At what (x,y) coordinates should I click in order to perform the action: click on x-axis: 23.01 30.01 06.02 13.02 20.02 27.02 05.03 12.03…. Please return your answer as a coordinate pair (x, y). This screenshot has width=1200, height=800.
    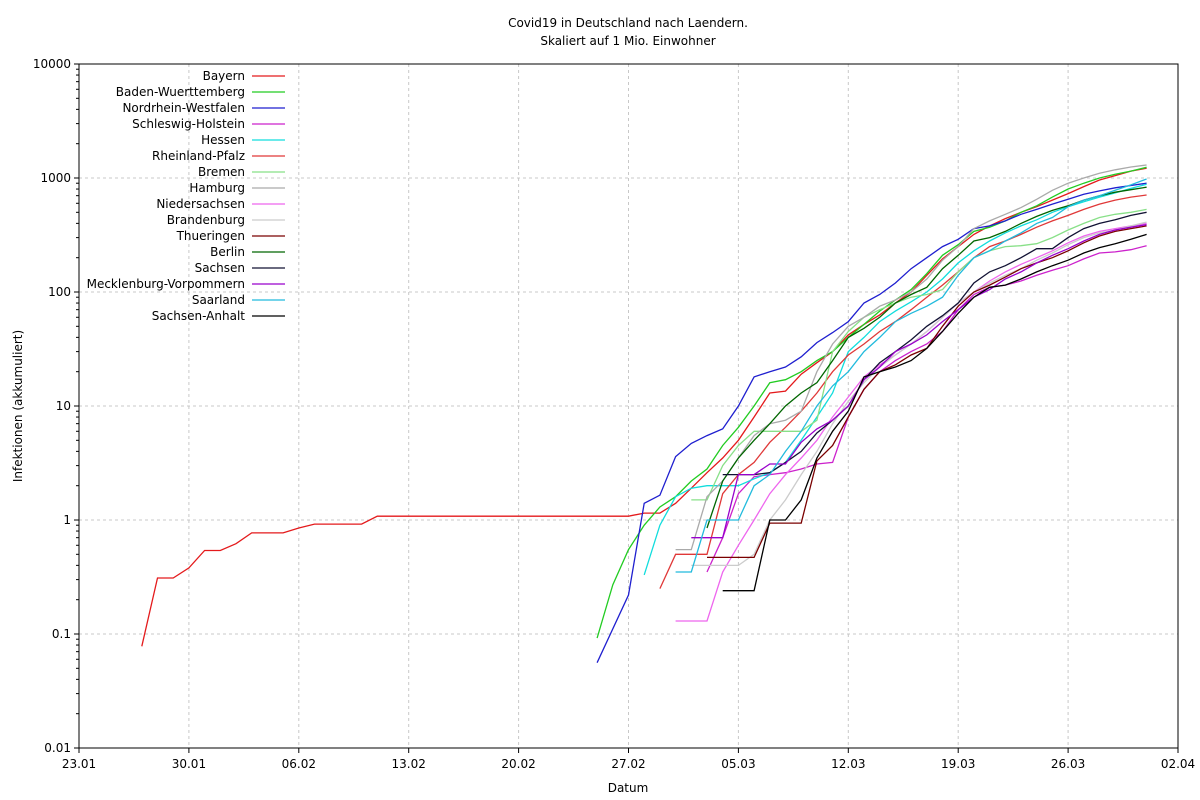
    Looking at the image, I should click on (628, 759).